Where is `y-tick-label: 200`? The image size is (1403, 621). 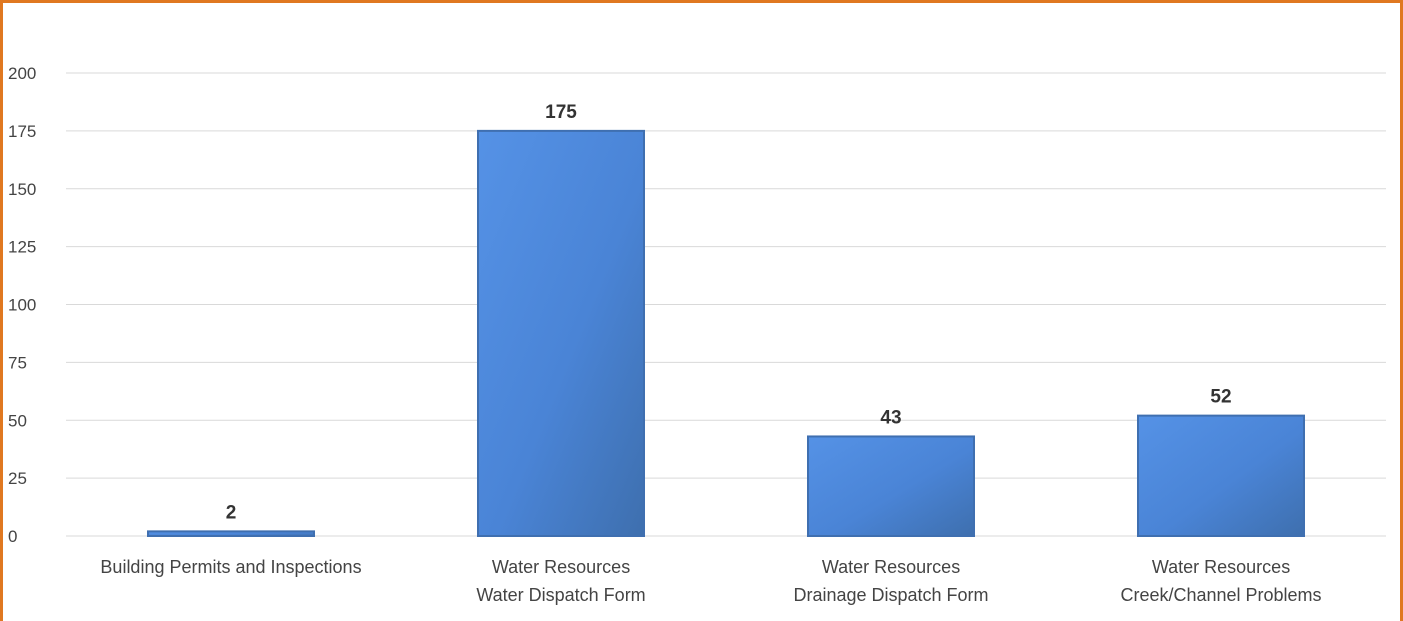
y-tick-label: 200 is located at coordinates (22, 73).